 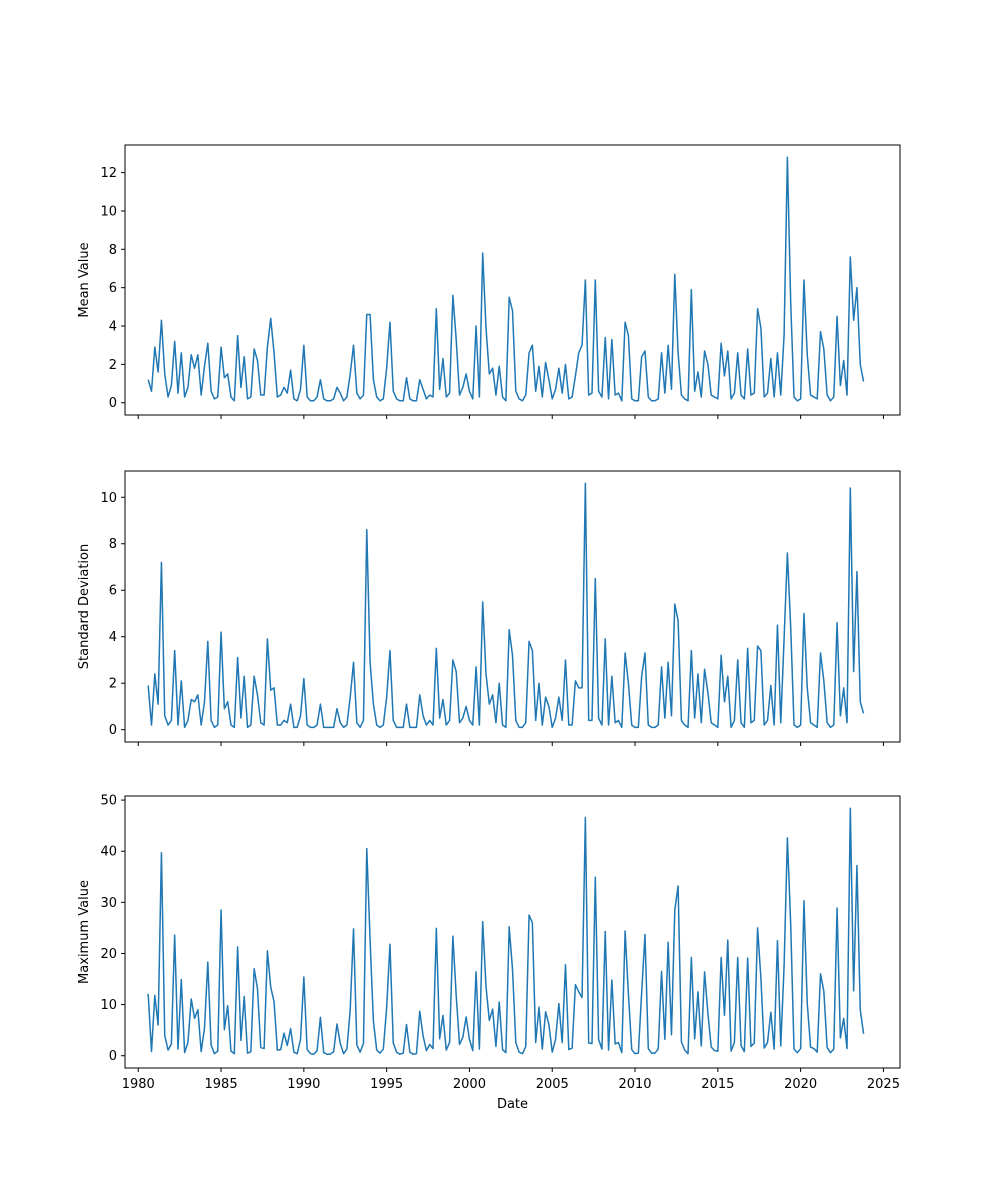 What do you see at coordinates (108, 1005) in the screenshot?
I see `maximum-value-ytick-label: 10` at bounding box center [108, 1005].